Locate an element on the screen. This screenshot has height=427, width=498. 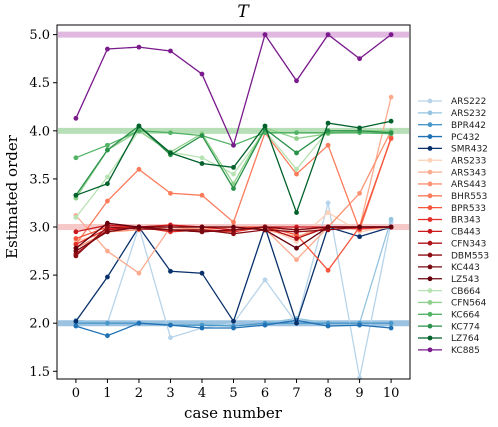
legend-item-CFN343: CFN343 is located at coordinates (452, 244).